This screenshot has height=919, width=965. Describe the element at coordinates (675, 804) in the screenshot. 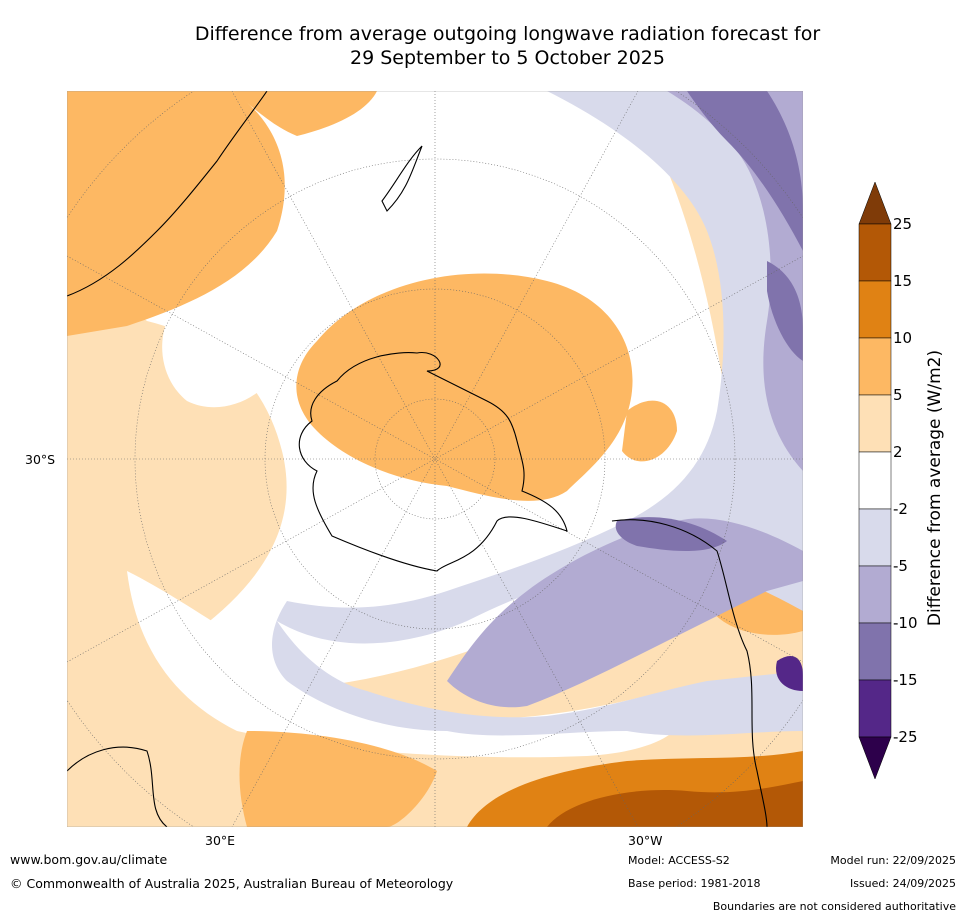

I see `anomaly-brown` at that location.